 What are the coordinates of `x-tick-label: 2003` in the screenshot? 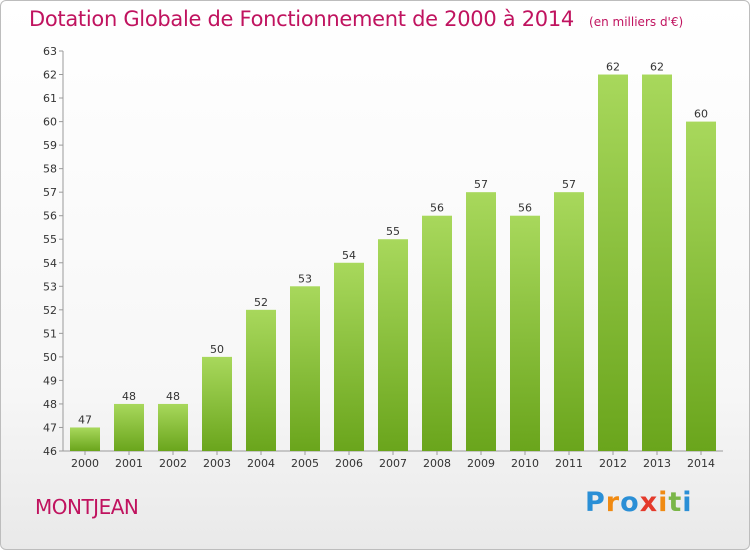 It's located at (217, 463).